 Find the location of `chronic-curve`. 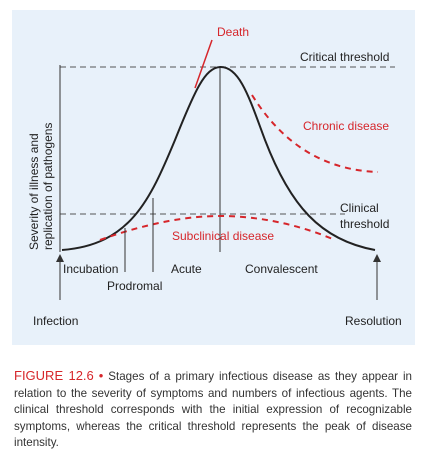

chronic-curve is located at coordinates (315, 133).